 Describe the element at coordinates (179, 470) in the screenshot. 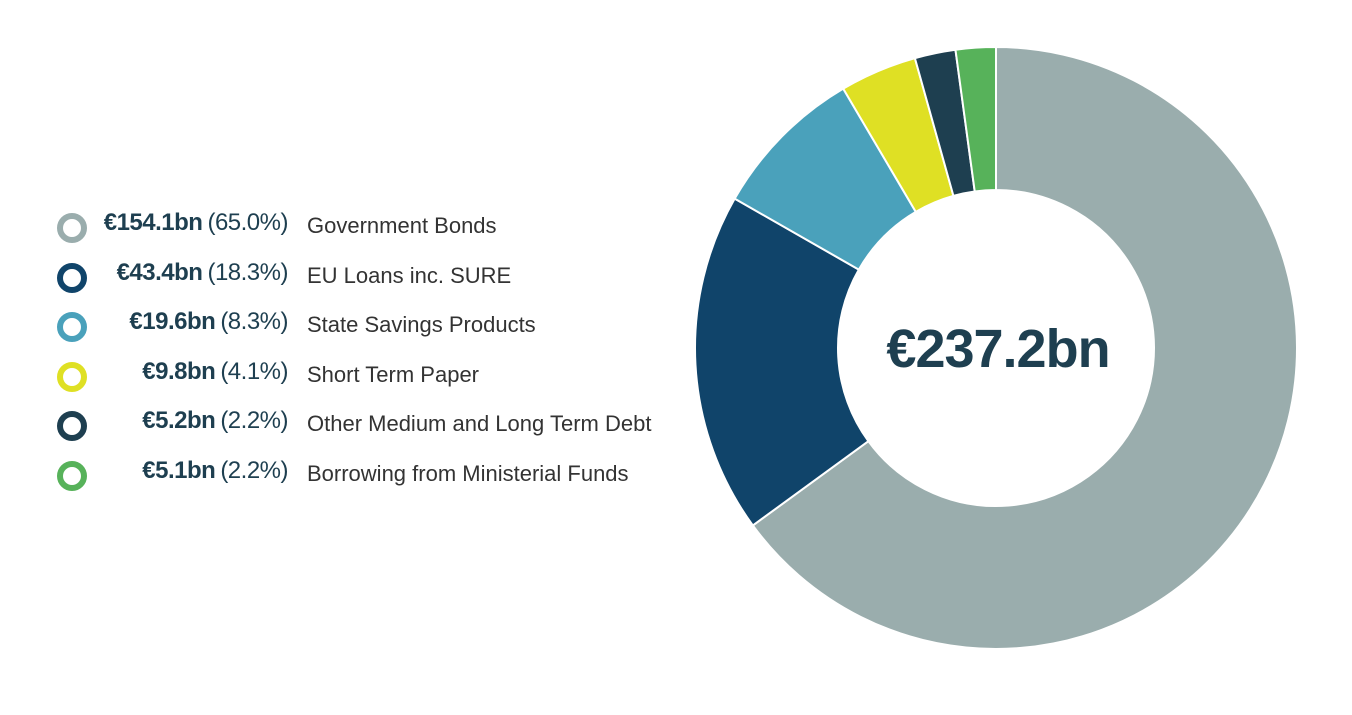

I see `legend-value: €5.1bn` at that location.